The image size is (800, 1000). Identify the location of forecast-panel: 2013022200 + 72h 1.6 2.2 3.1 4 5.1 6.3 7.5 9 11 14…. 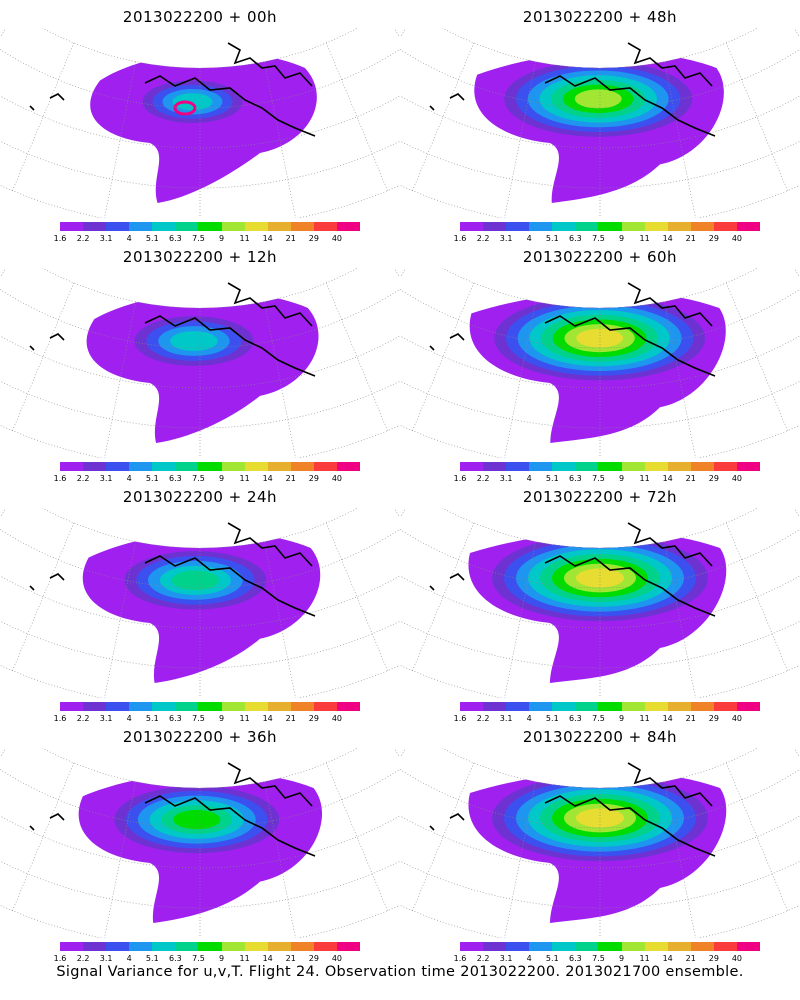
(600, 601).